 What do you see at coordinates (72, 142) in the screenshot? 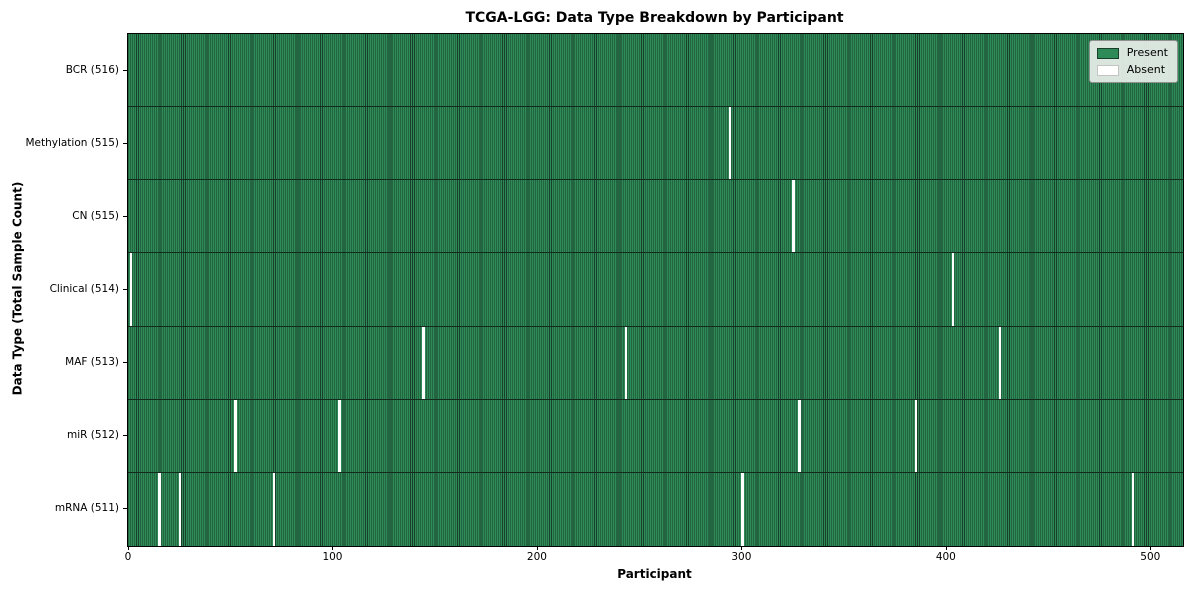
I see `y-tick-label: Methylation (515)` at bounding box center [72, 142].